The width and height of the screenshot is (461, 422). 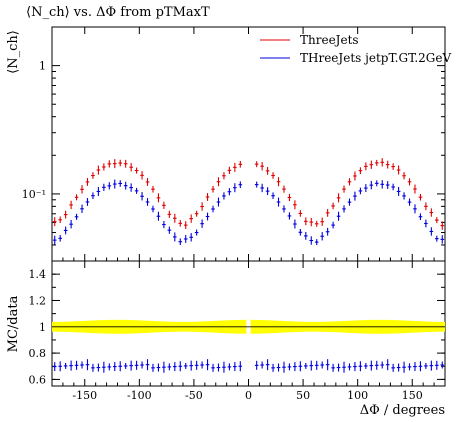 What do you see at coordinates (13, 52) in the screenshot?
I see `y-axis-label-top: ⟨N_ch⟩` at bounding box center [13, 52].